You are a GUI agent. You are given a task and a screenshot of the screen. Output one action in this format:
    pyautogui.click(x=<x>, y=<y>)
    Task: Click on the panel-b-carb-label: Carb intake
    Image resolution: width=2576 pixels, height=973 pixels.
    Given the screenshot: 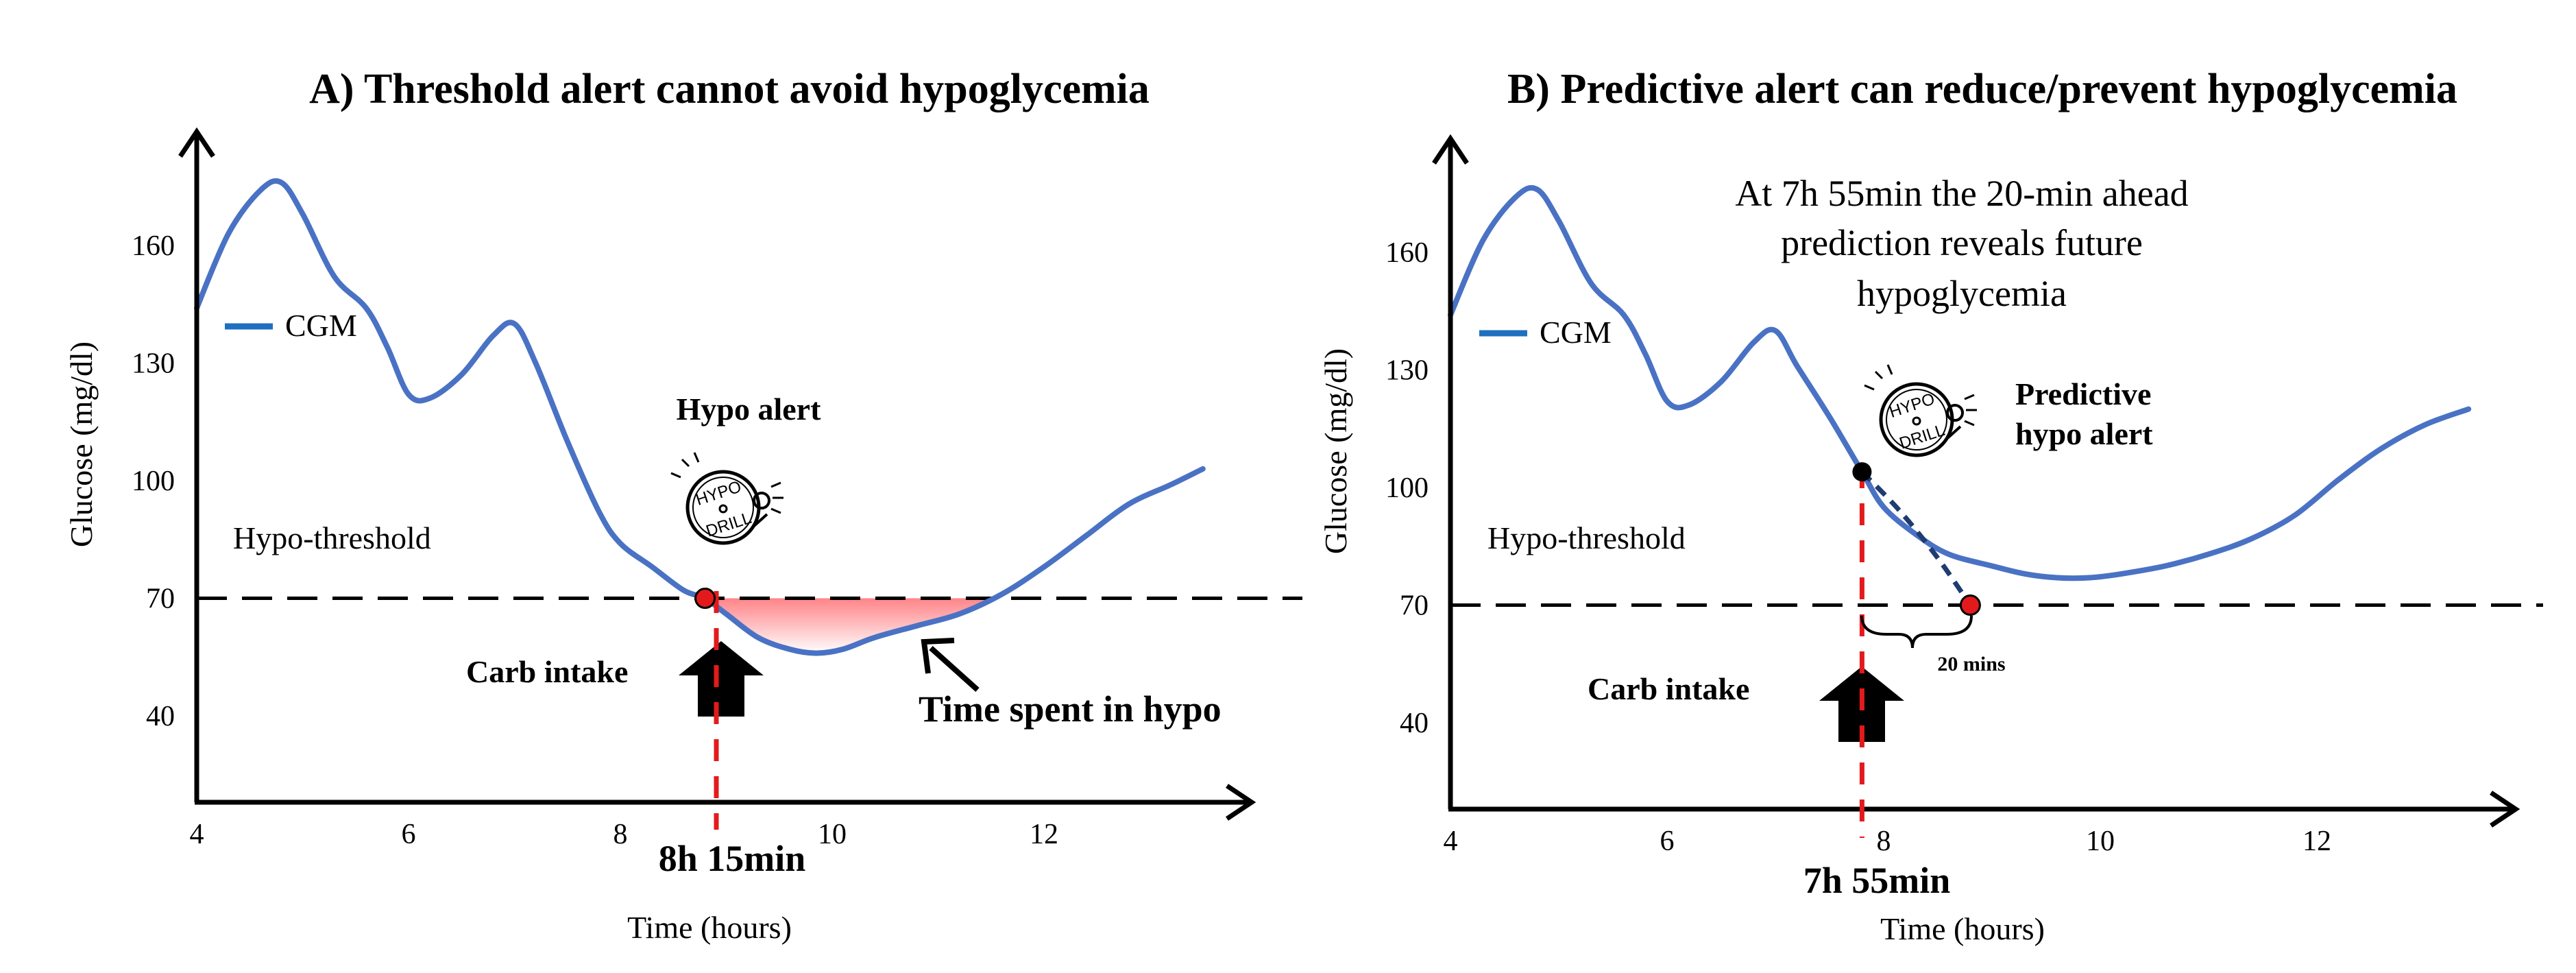 What is the action you would take?
    pyautogui.click(x=1668, y=688)
    